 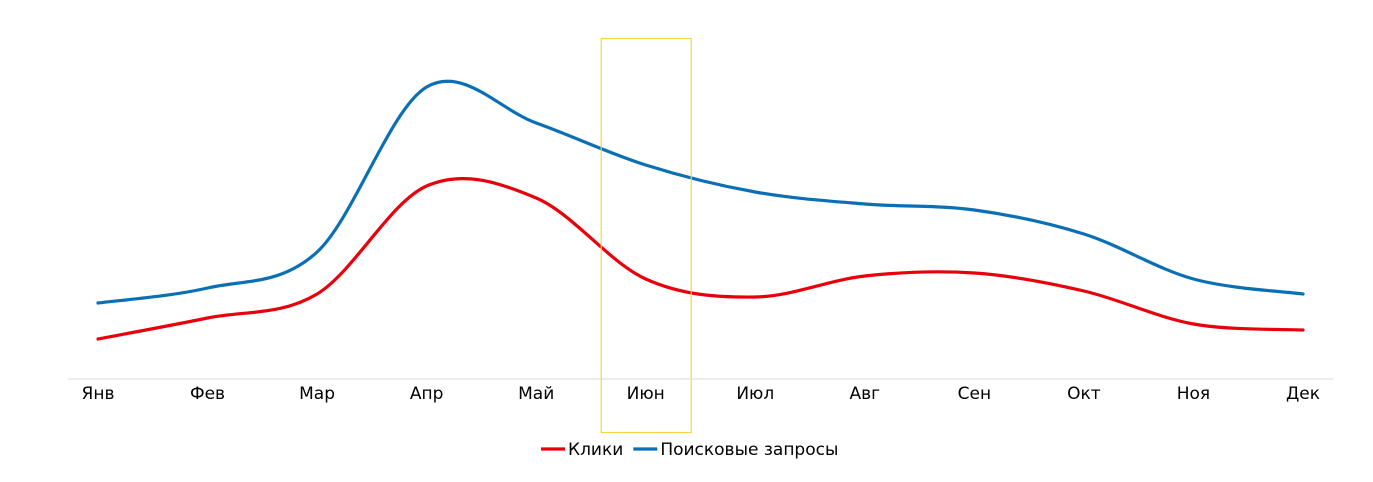 What do you see at coordinates (595, 450) in the screenshot?
I see `legend-label-1: Клики` at bounding box center [595, 450].